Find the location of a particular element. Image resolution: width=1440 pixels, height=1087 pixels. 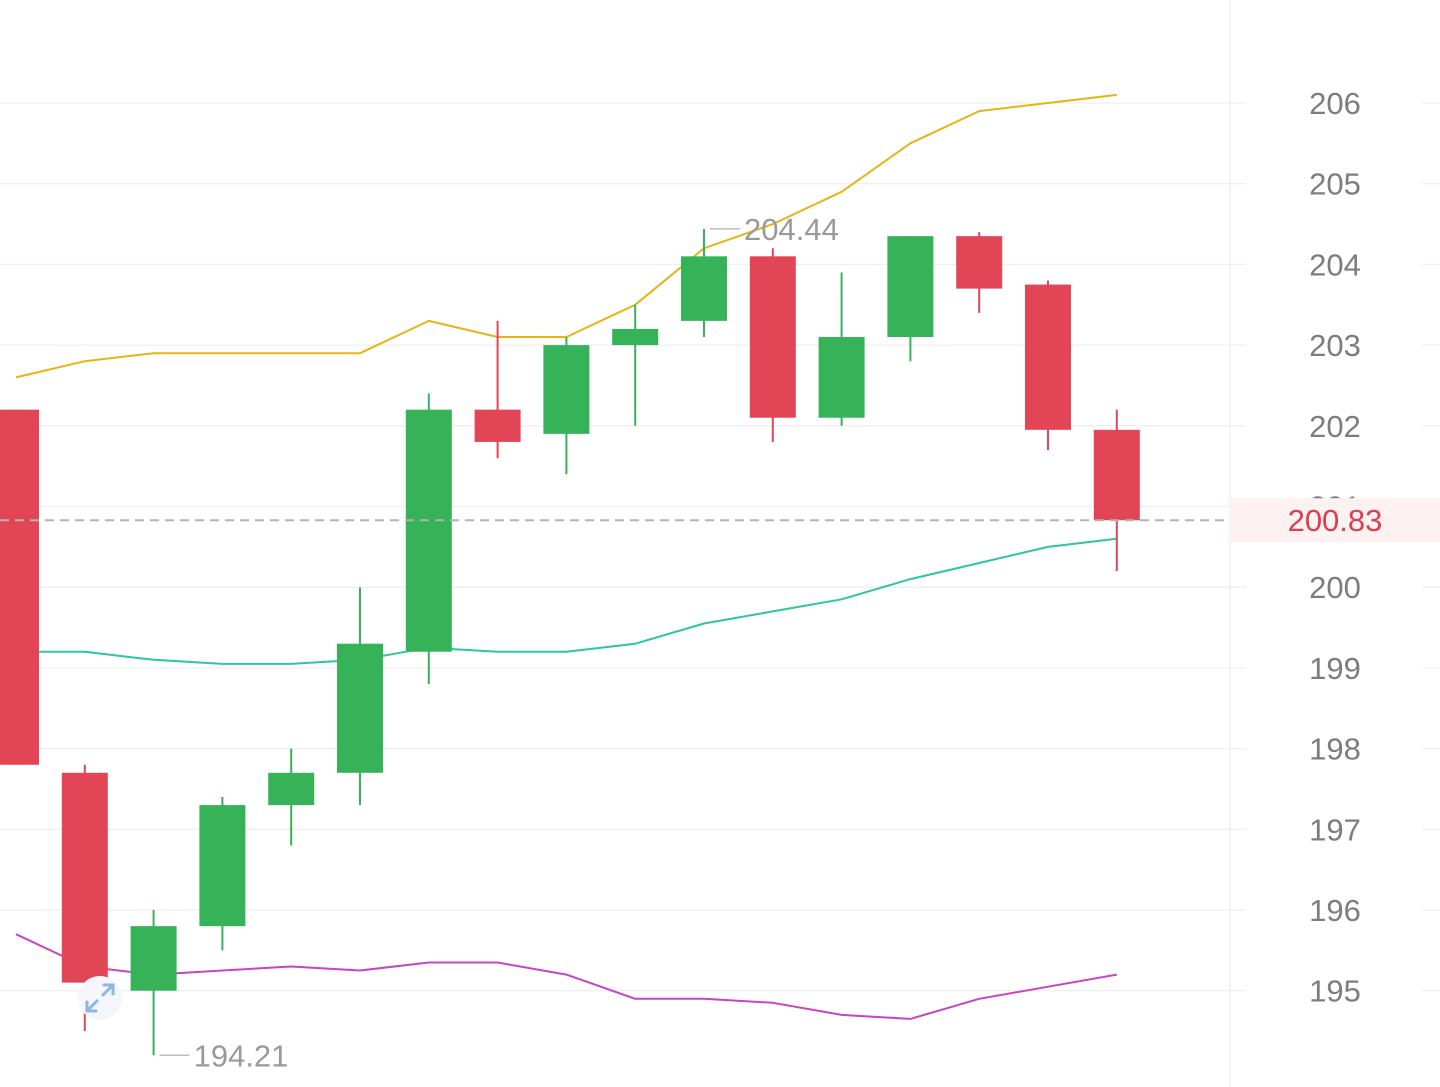

y-tick-label: 195 is located at coordinates (1335, 991).